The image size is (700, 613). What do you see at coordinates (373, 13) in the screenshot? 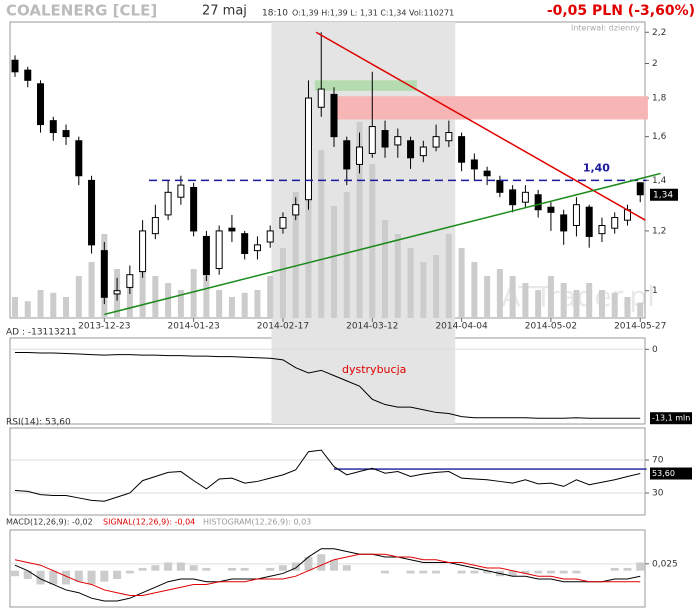
I see `ohlc: O:1,39 H:1,39 L: 1,31 C:1,34 Vol:110271` at bounding box center [373, 13].